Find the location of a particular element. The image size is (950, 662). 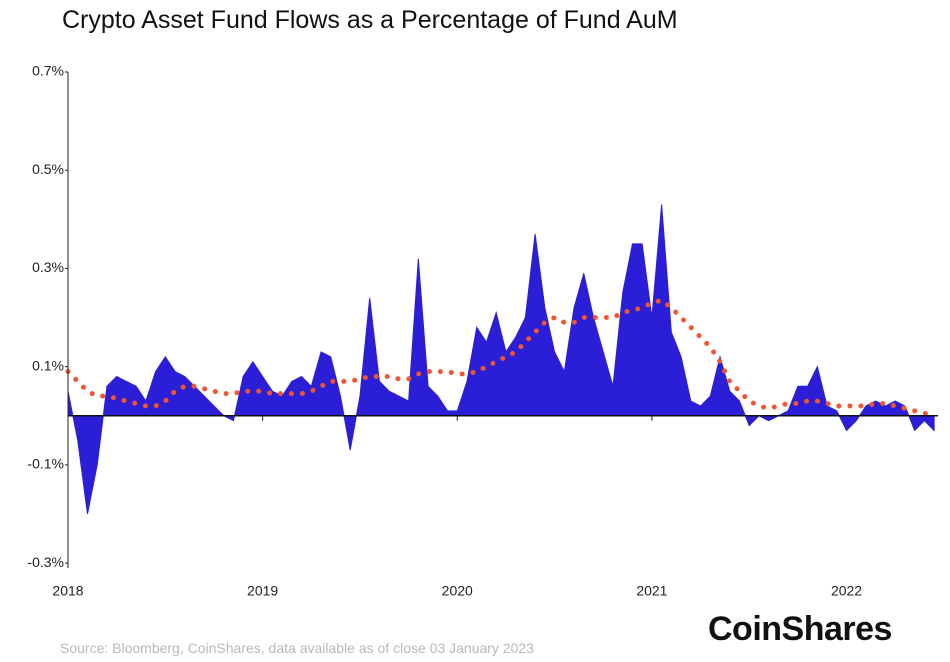

x-tick-label: 2020 is located at coordinates (457, 591).